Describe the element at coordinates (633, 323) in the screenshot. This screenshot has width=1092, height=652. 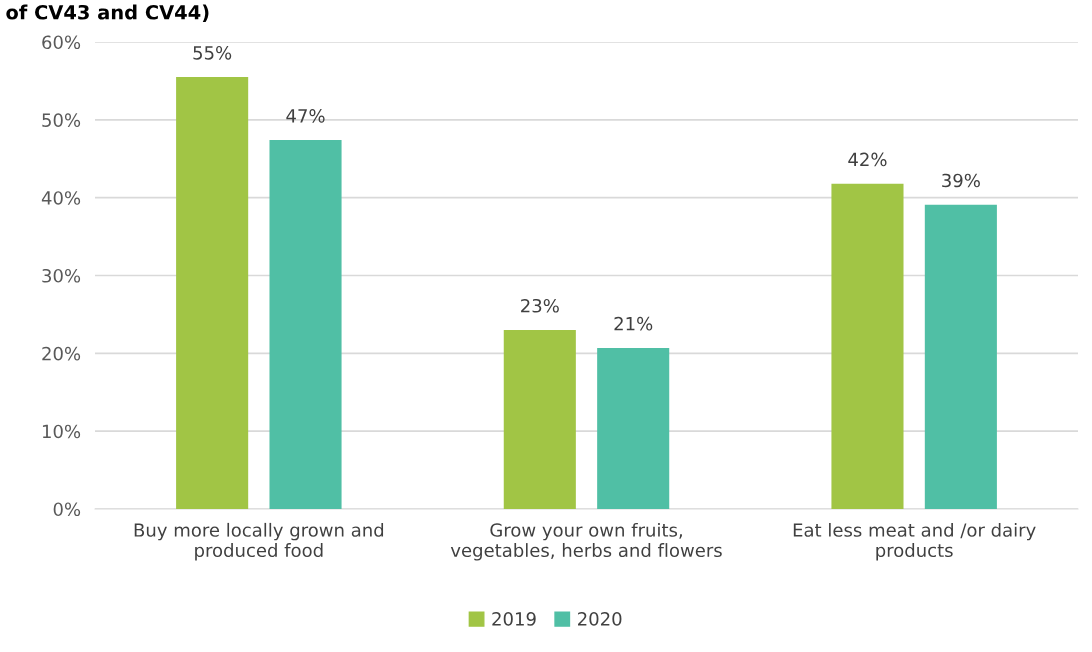
I see `data-label: 21%` at that location.